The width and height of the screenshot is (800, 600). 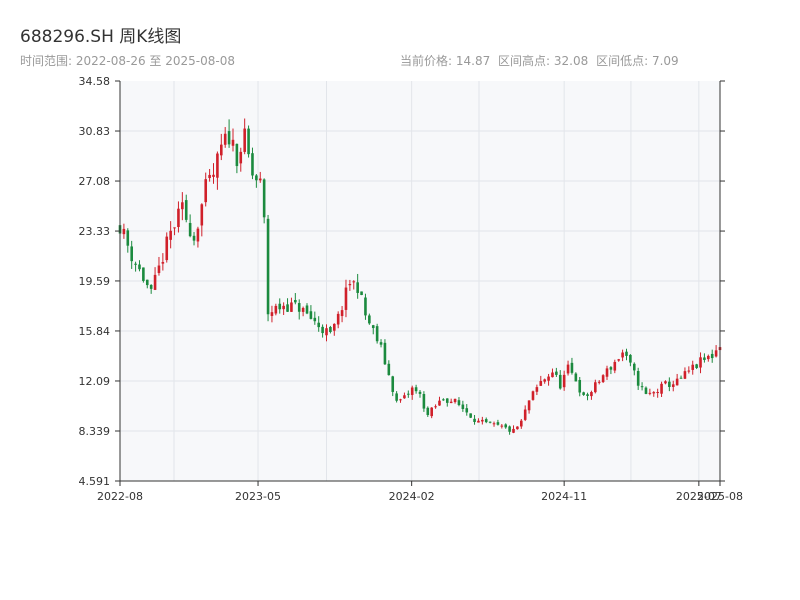 What do you see at coordinates (95, 381) in the screenshot?
I see `y-tick-label: 12.09` at bounding box center [95, 381].